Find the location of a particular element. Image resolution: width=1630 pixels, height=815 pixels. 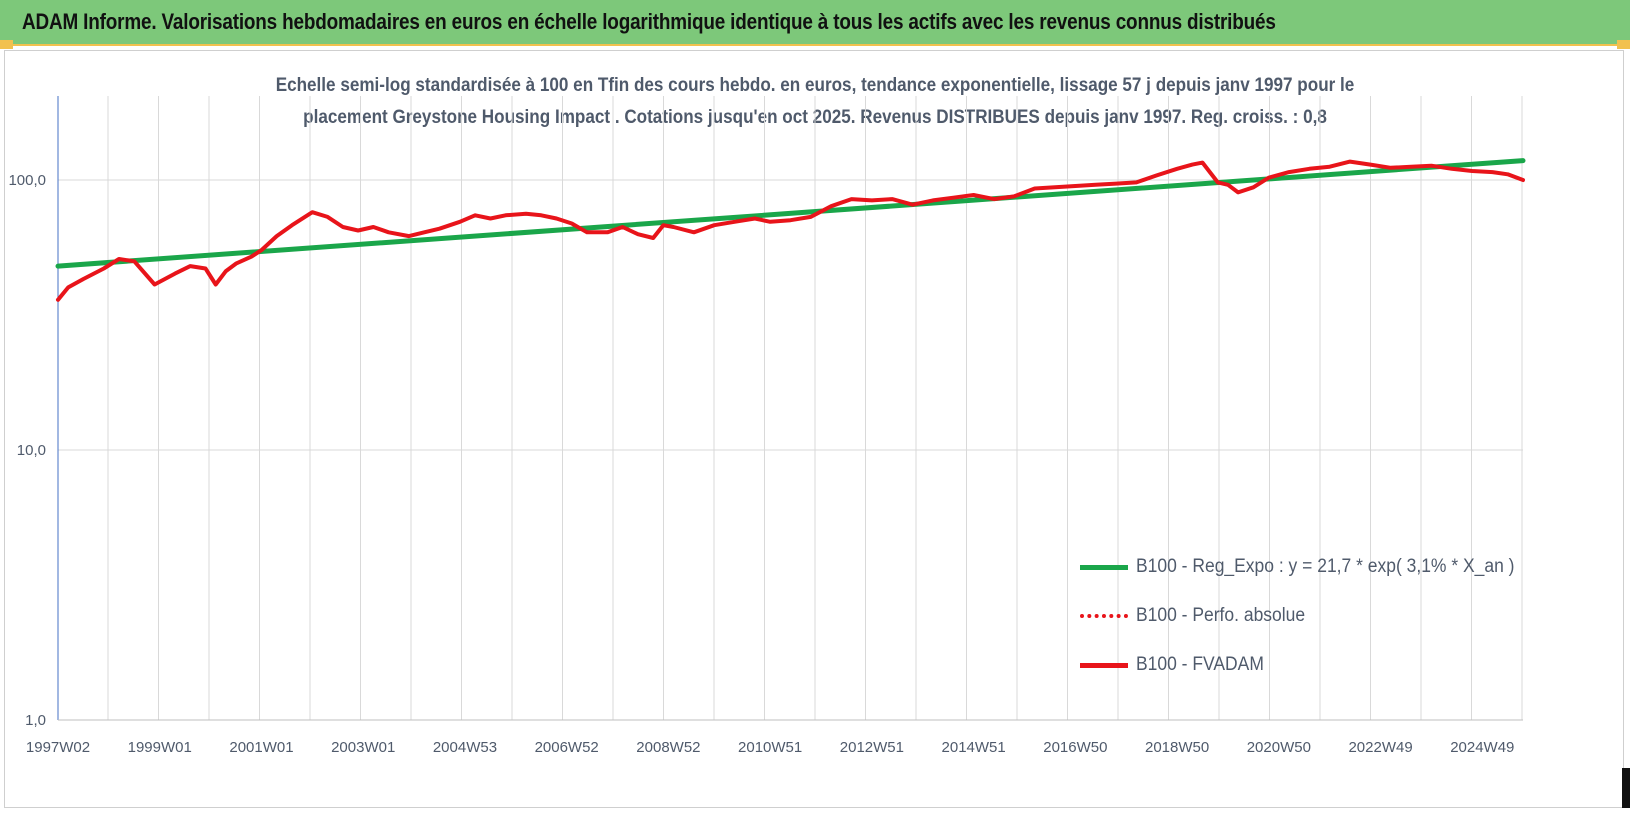

legend-swatch-dotted-red is located at coordinates (1104, 616).